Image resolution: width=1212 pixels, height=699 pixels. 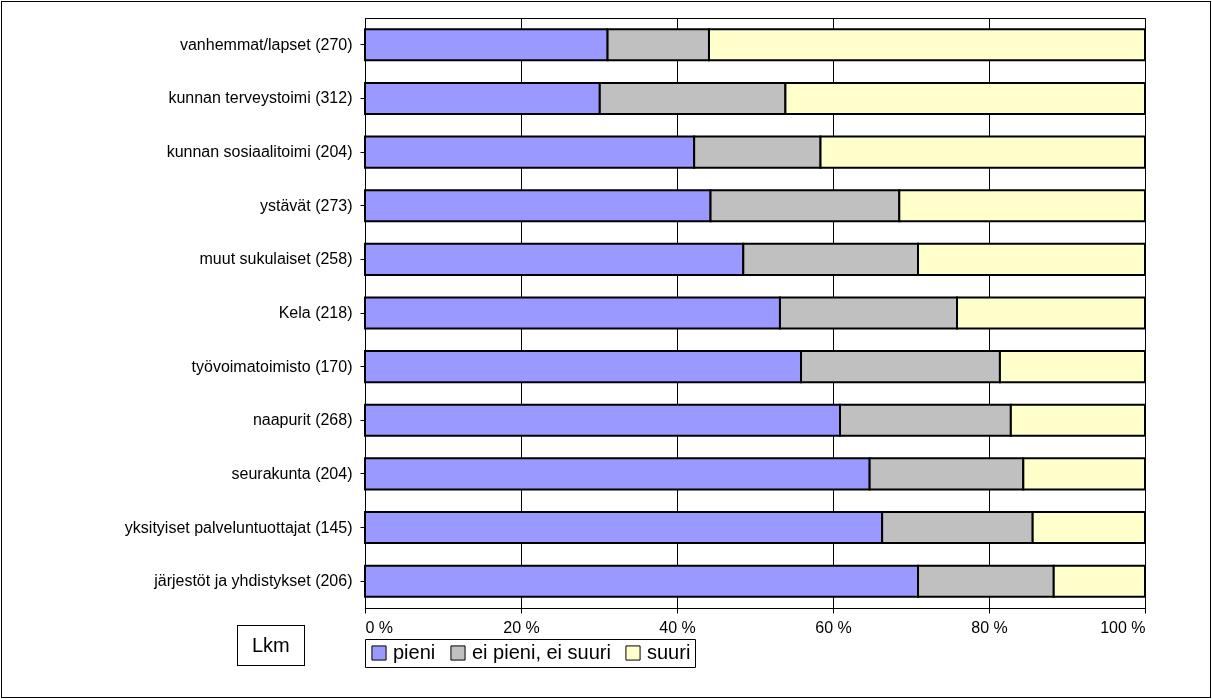 What do you see at coordinates (302, 420) in the screenshot?
I see `y-tick-label: naapurit (268)` at bounding box center [302, 420].